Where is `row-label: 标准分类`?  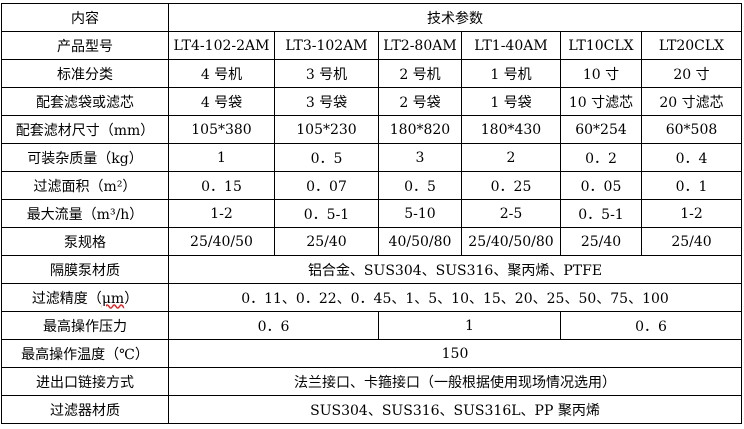
row-label: 标准分类 is located at coordinates (85, 73).